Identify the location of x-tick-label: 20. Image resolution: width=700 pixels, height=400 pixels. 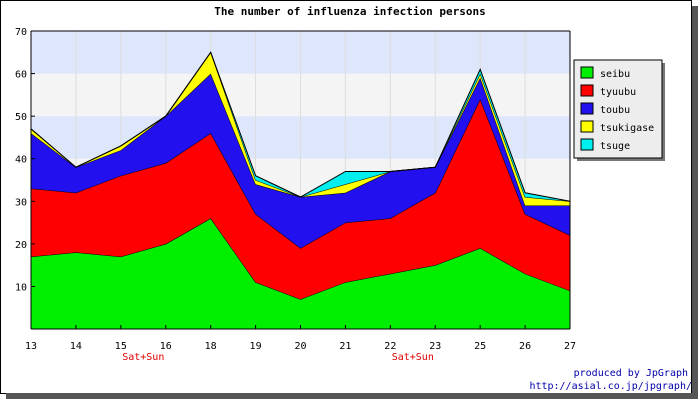
(300, 346).